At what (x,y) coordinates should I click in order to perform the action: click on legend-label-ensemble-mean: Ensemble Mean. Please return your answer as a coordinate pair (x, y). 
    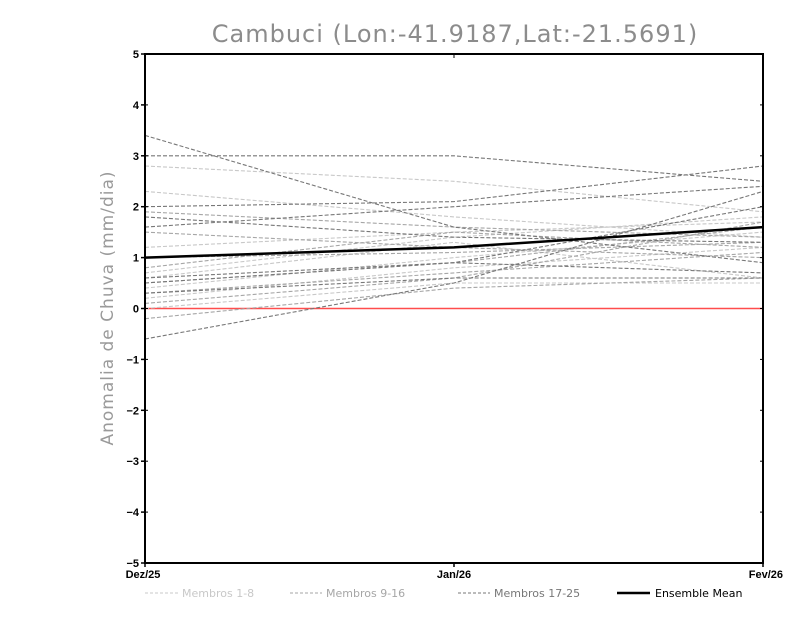
    Looking at the image, I should click on (698, 593).